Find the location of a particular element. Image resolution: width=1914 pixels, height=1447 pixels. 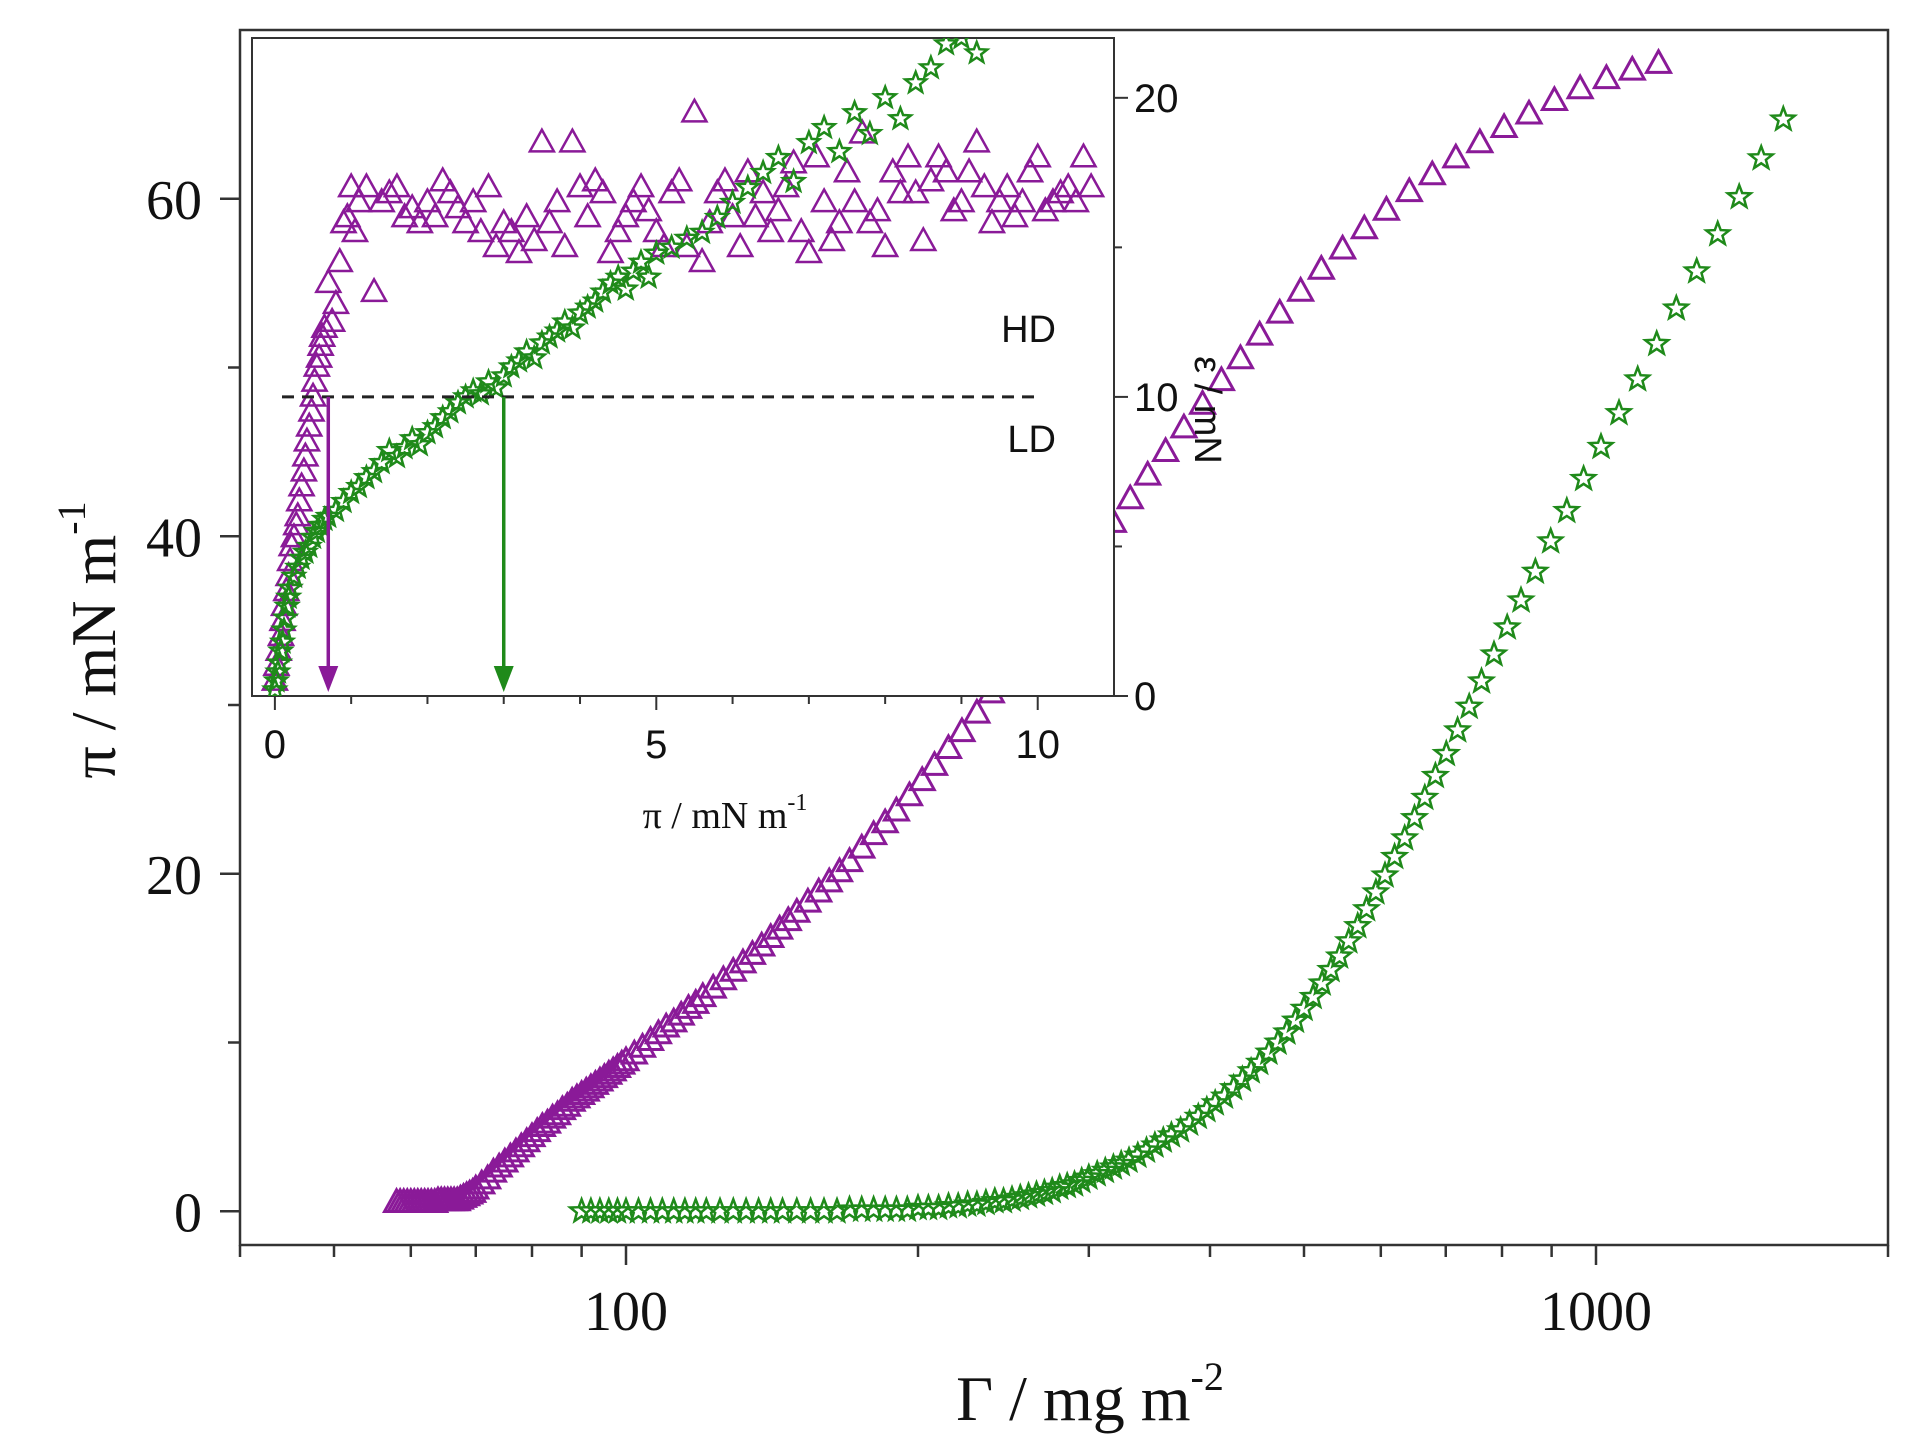

inset-x-tick-label: 10 is located at coordinates (1037, 745).